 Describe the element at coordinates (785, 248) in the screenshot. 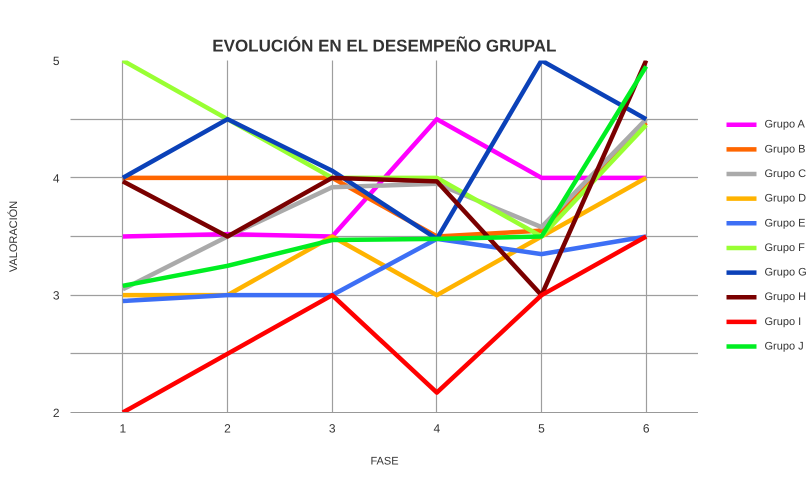

I see `legend-label: Grupo F` at that location.